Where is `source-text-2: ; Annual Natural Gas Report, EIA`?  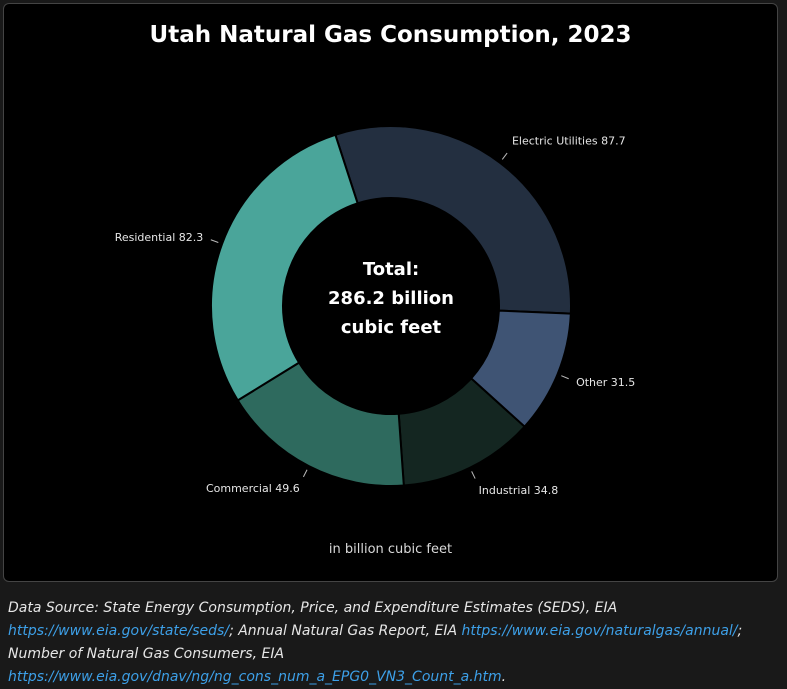
source-text-2: ; Annual Natural Gas Report, EIA is located at coordinates (345, 631).